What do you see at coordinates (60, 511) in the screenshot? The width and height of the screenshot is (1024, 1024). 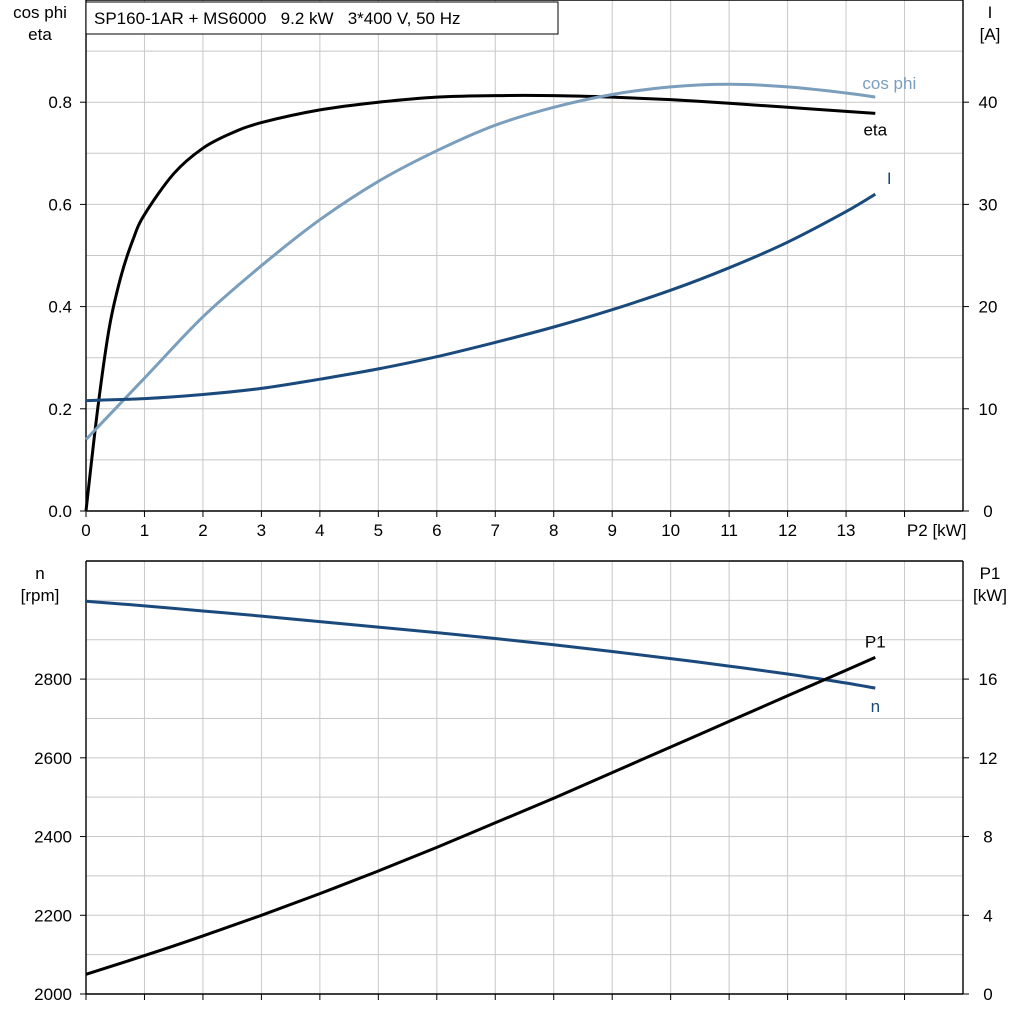 I see `top-left-tick-label: 0.0` at bounding box center [60, 511].